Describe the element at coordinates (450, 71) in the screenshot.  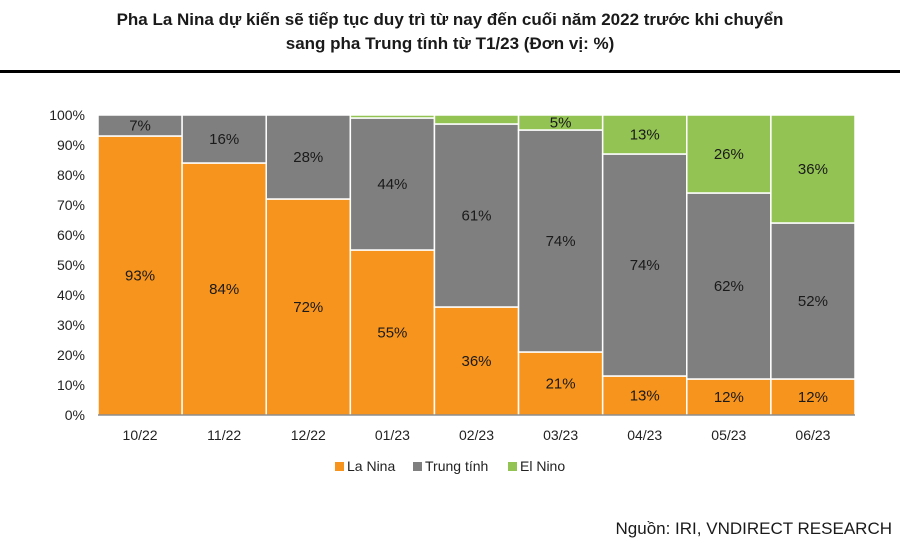
I see `title-divider` at that location.